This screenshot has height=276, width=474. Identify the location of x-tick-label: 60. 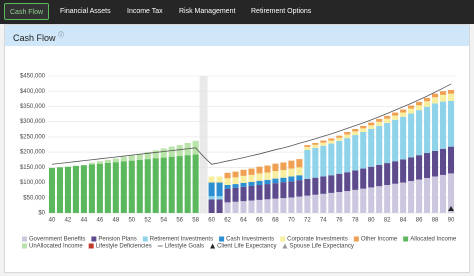
(211, 221).